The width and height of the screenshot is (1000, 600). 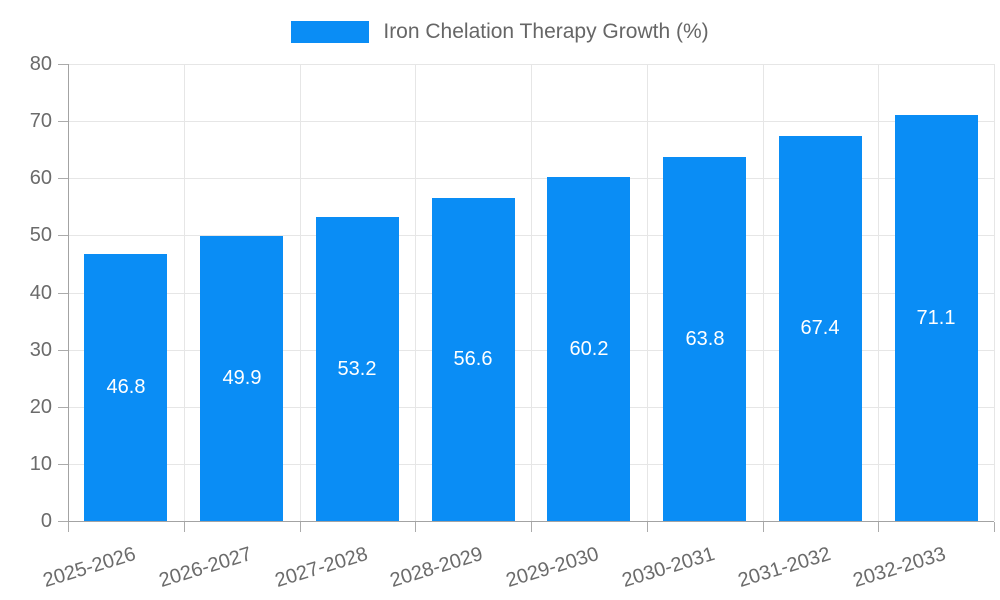 I want to click on x-axis-line, so click(x=531, y=521).